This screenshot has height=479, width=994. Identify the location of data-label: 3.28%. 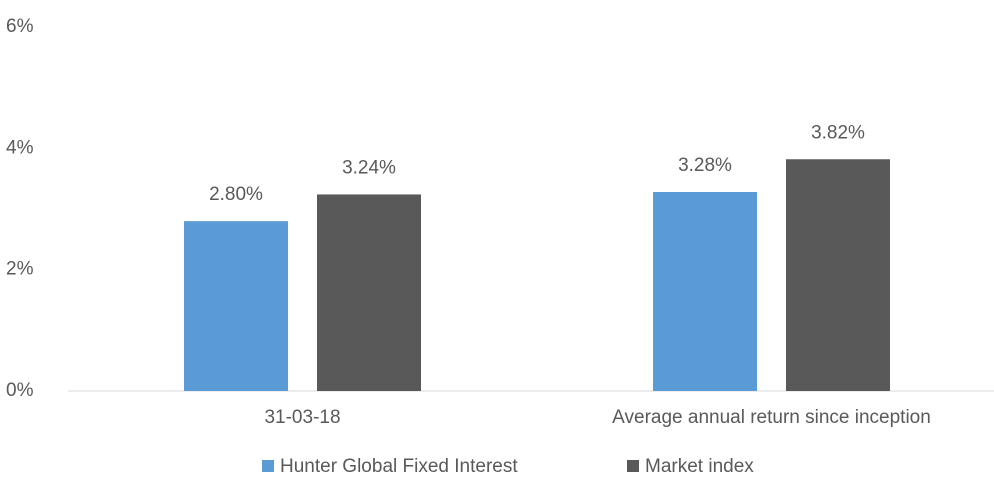
(705, 165).